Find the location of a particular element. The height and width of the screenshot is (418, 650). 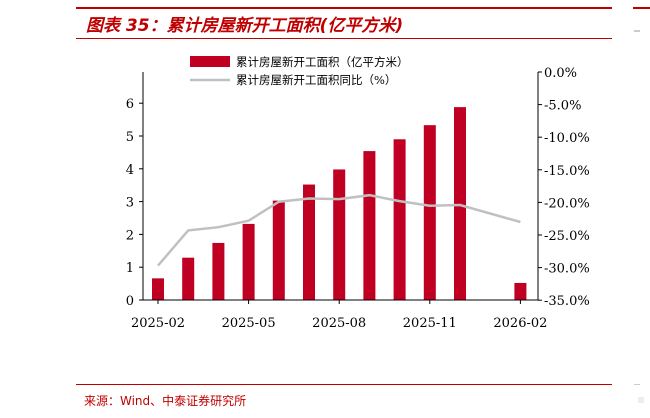

y-left-tick-label: 2 is located at coordinates (130, 235).